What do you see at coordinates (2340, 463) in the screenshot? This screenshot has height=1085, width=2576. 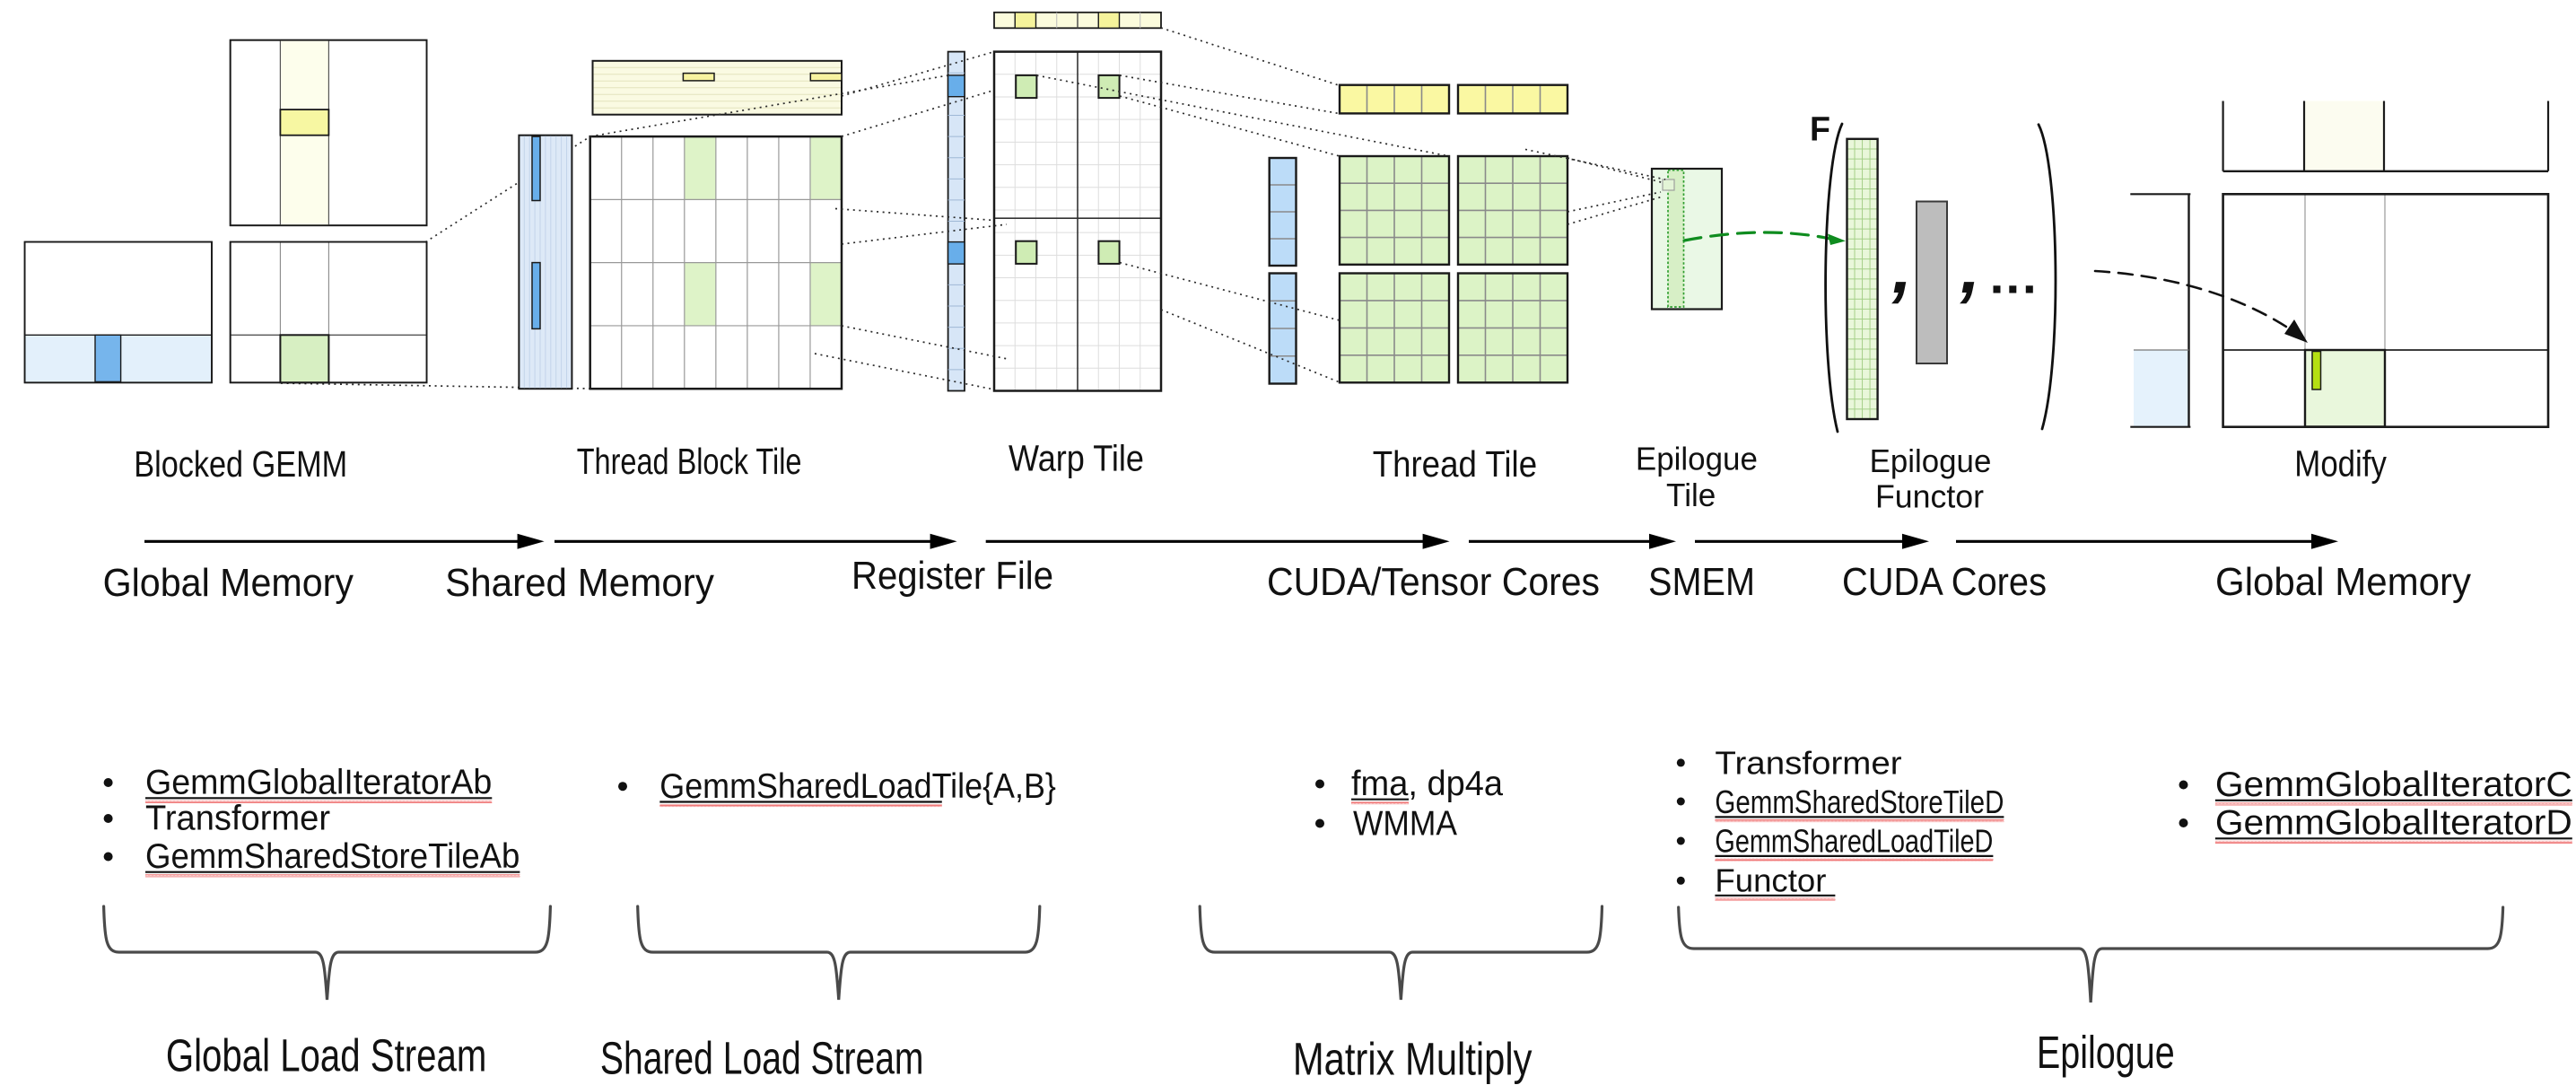 I see `svg-text: Modify` at bounding box center [2340, 463].